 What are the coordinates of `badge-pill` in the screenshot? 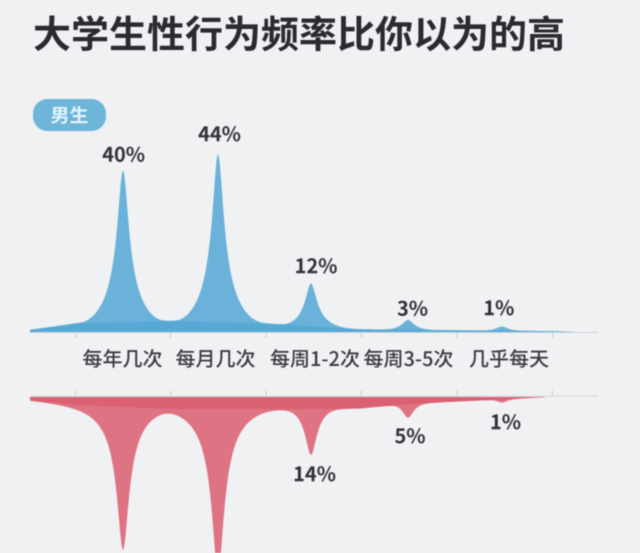 It's located at (69, 115).